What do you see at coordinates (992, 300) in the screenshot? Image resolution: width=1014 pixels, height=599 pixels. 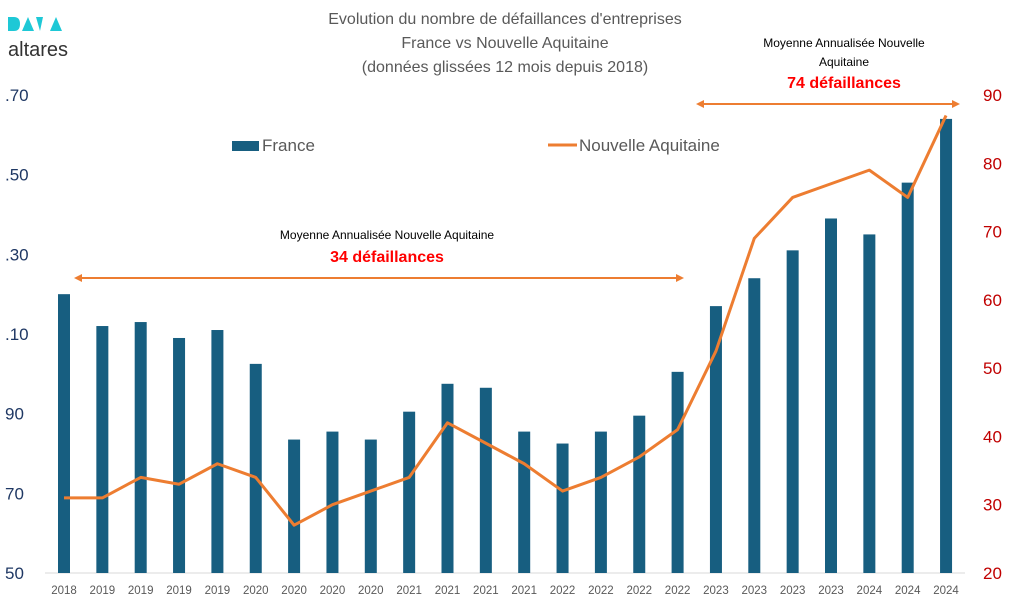 I see `right-axis-tick-label: 60` at bounding box center [992, 300].